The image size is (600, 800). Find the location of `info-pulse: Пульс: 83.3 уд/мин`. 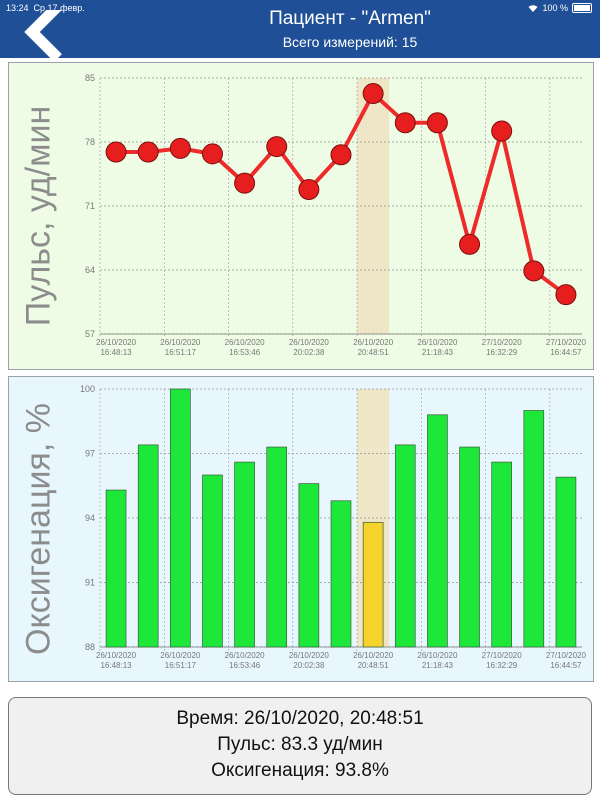

info-pulse: Пульс: 83.3 уд/мин is located at coordinates (300, 744).